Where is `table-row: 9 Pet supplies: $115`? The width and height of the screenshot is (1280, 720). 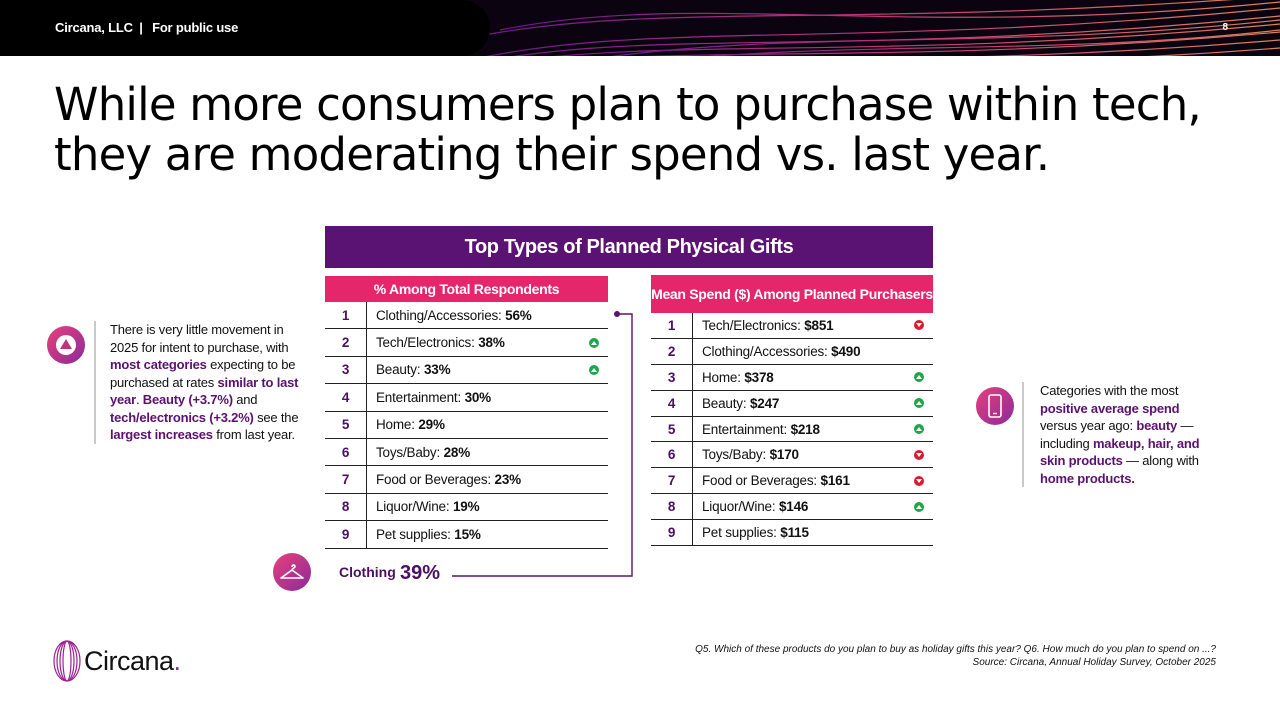
table-row: 9 Pet supplies: $115 is located at coordinates (792, 533).